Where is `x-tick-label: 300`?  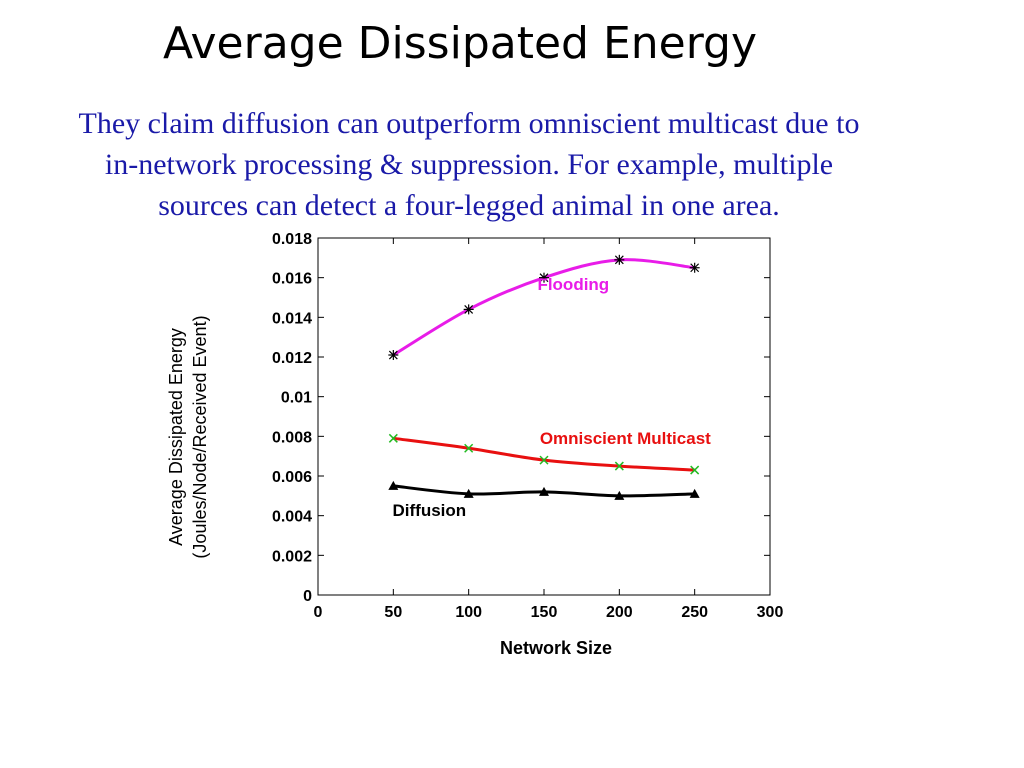
x-tick-label: 300 is located at coordinates (770, 612).